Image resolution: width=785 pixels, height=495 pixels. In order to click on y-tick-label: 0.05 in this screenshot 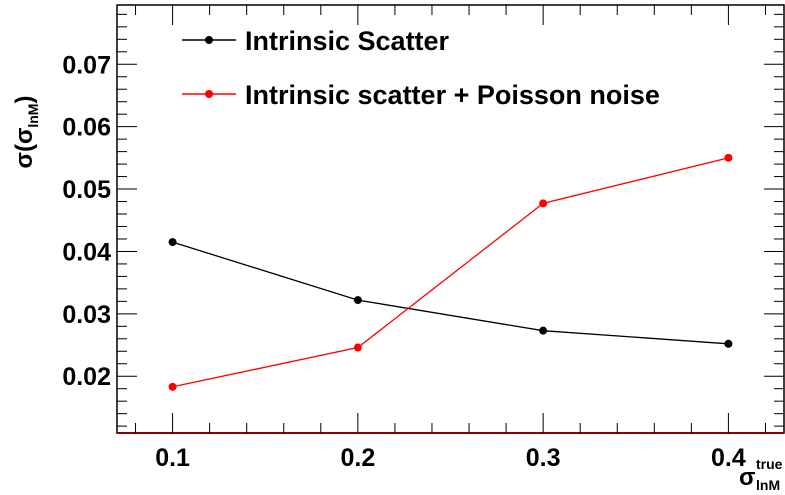, I will do `click(86, 190)`.